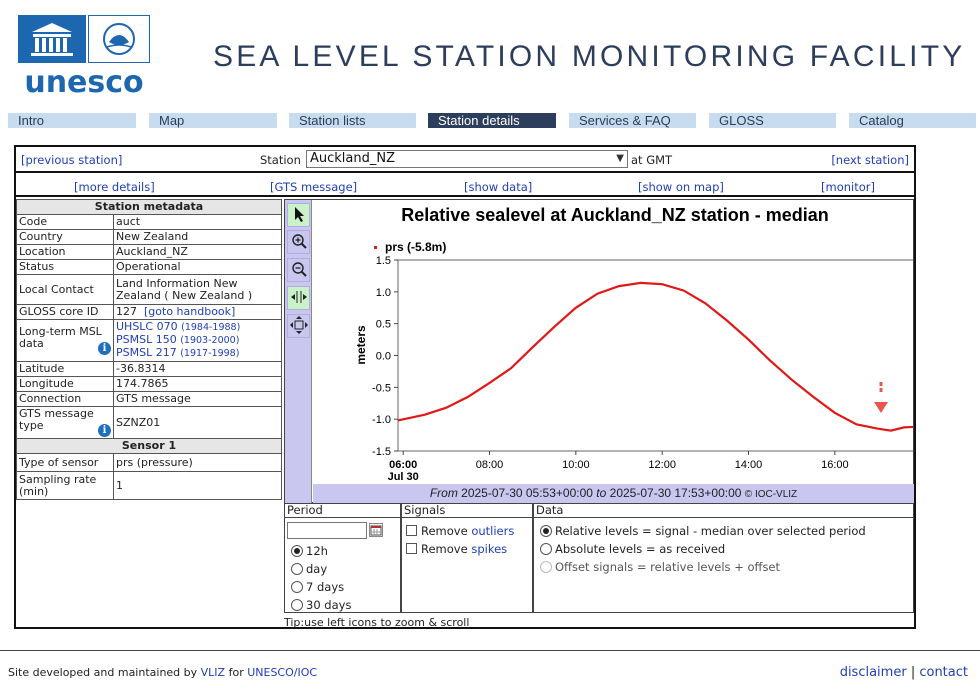 The height and width of the screenshot is (690, 980). Describe the element at coordinates (197, 462) in the screenshot. I see `meta-value: prs (pressure)` at that location.